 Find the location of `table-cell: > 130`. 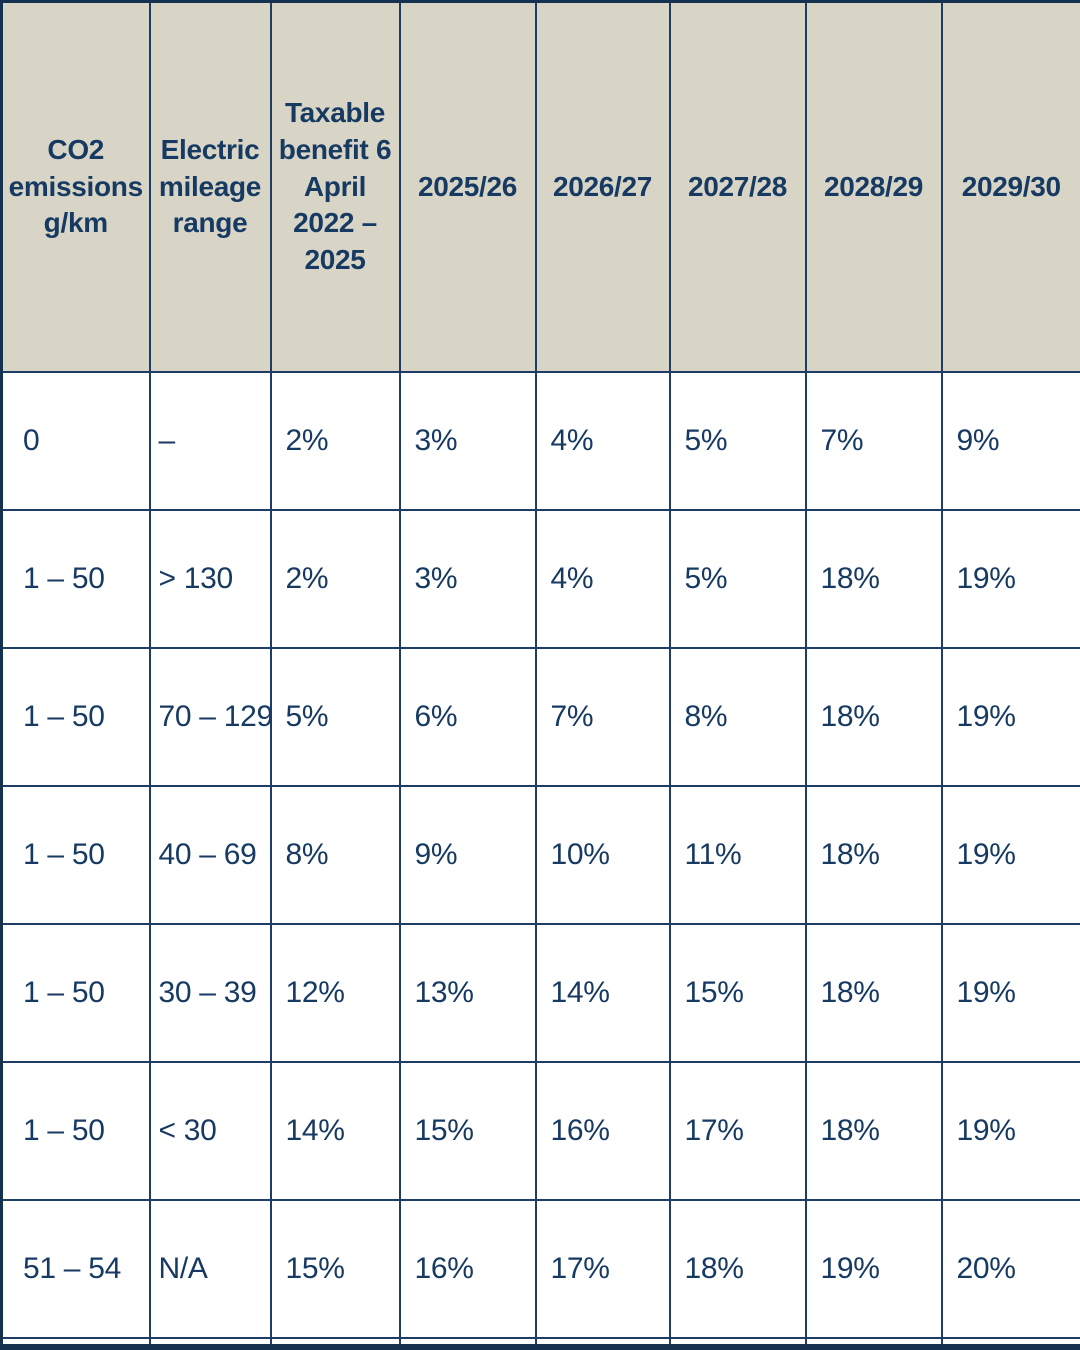

table-cell: > 130 is located at coordinates (210, 579).